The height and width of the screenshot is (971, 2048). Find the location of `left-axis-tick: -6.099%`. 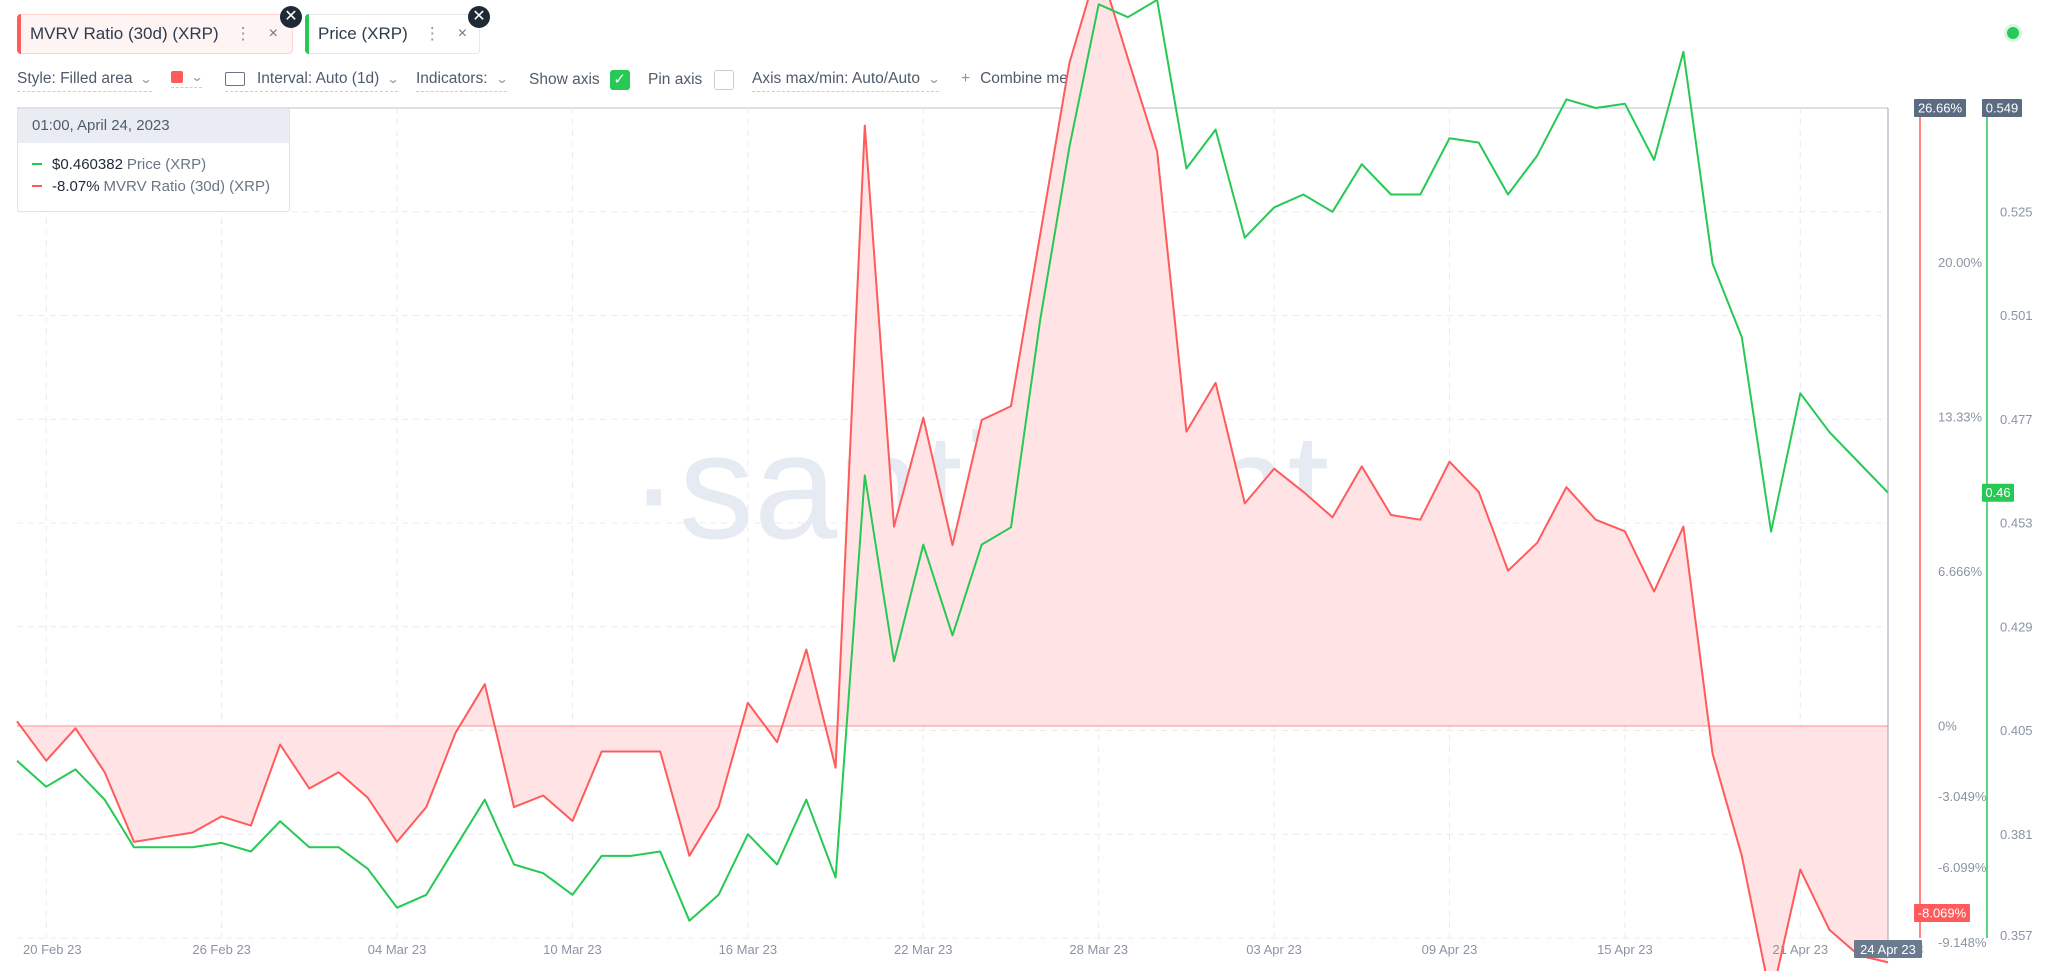

left-axis-tick: -6.099% is located at coordinates (1962, 867).